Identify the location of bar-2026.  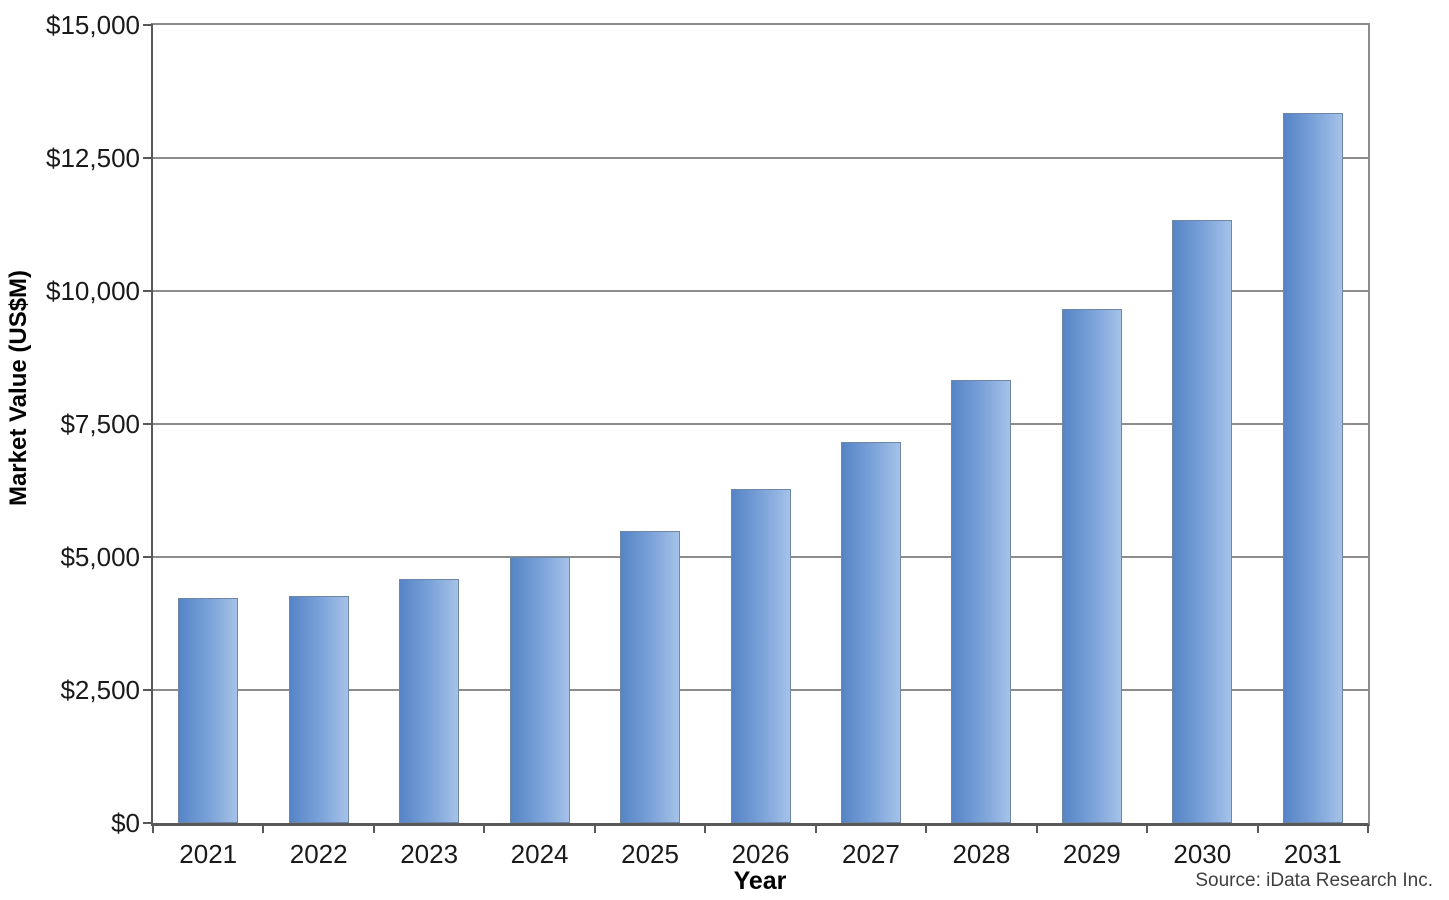
(760, 656).